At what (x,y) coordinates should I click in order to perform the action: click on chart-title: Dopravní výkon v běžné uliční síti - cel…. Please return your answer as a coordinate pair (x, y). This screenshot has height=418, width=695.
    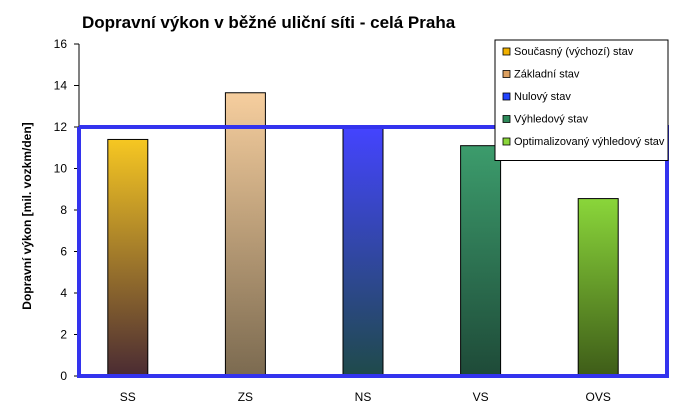
    Looking at the image, I should click on (269, 22).